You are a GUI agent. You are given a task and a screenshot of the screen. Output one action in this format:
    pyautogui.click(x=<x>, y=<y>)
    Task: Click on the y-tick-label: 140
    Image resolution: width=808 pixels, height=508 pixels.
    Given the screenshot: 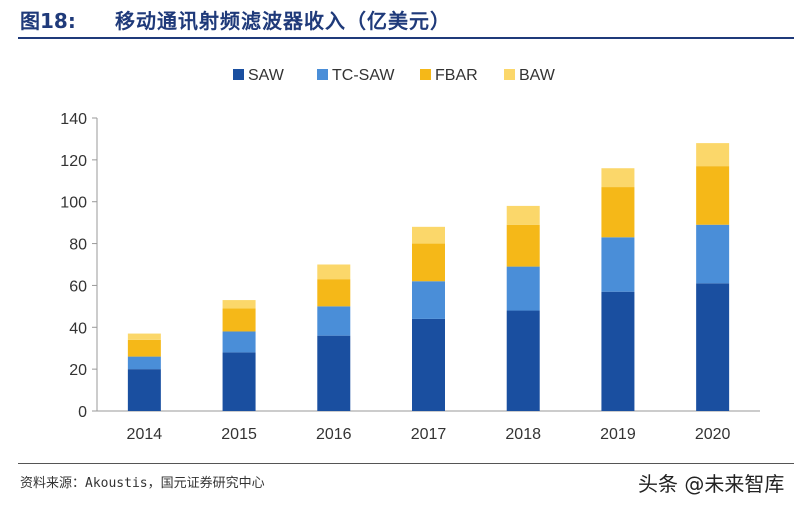 What is the action you would take?
    pyautogui.click(x=73, y=119)
    